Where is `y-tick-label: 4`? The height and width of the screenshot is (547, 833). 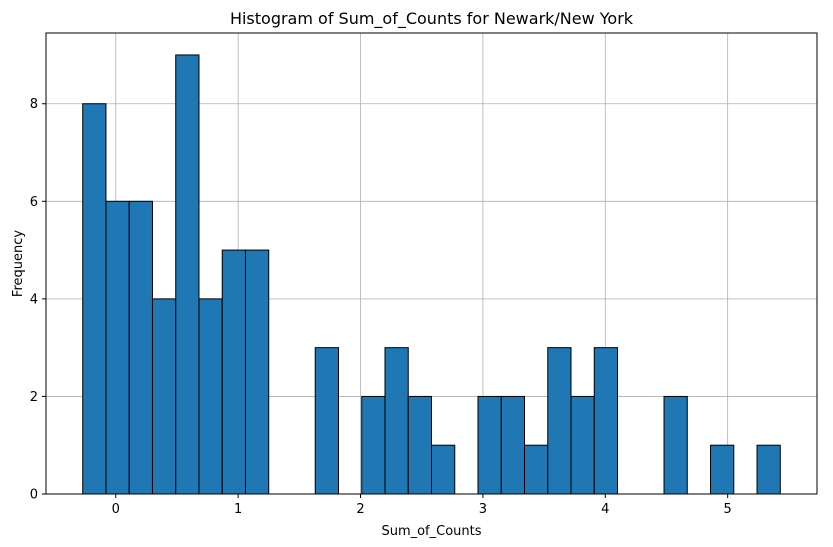 y-tick-label: 4 is located at coordinates (34, 299).